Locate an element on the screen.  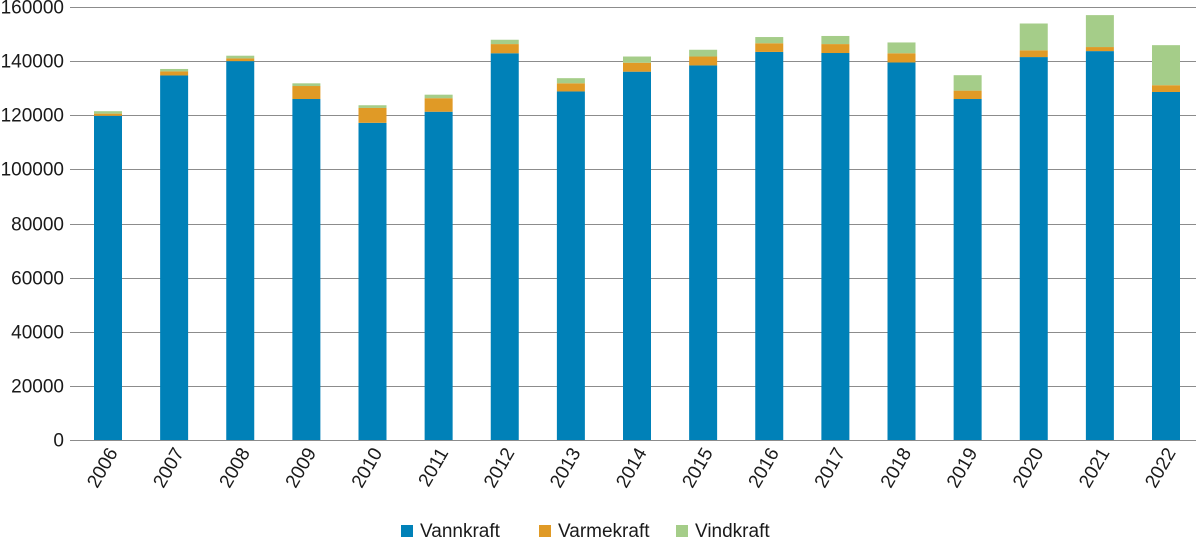
bar-vannkraft-2007 is located at coordinates (174, 257).